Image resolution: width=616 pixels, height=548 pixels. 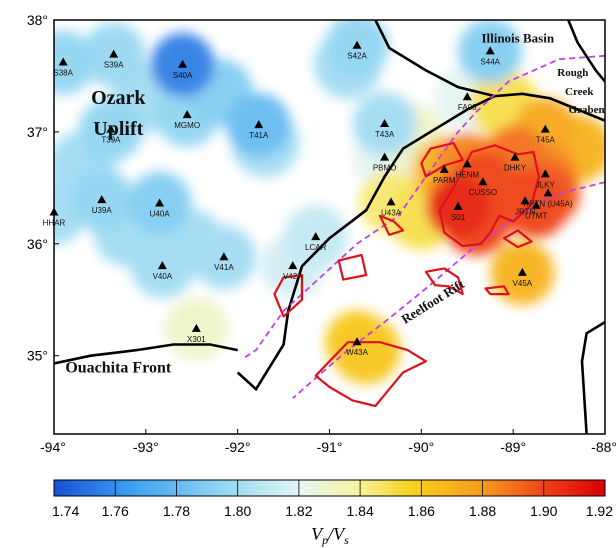 What do you see at coordinates (53, 447) in the screenshot?
I see `x-tick-label: -94°` at bounding box center [53, 447].